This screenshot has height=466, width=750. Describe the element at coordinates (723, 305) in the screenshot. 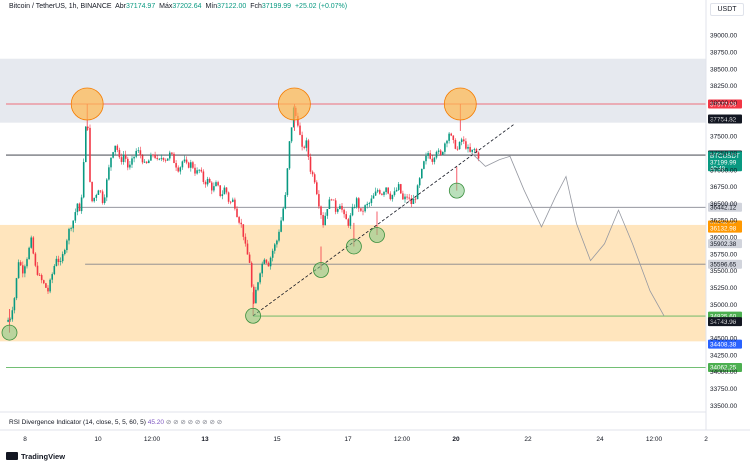

I see `y-tick-label: 35000.00` at that location.